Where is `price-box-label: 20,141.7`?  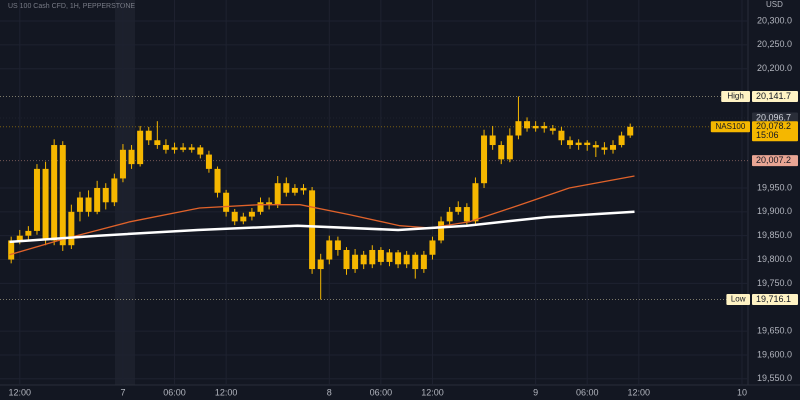 price-box-label: 20,141.7 is located at coordinates (773, 96).